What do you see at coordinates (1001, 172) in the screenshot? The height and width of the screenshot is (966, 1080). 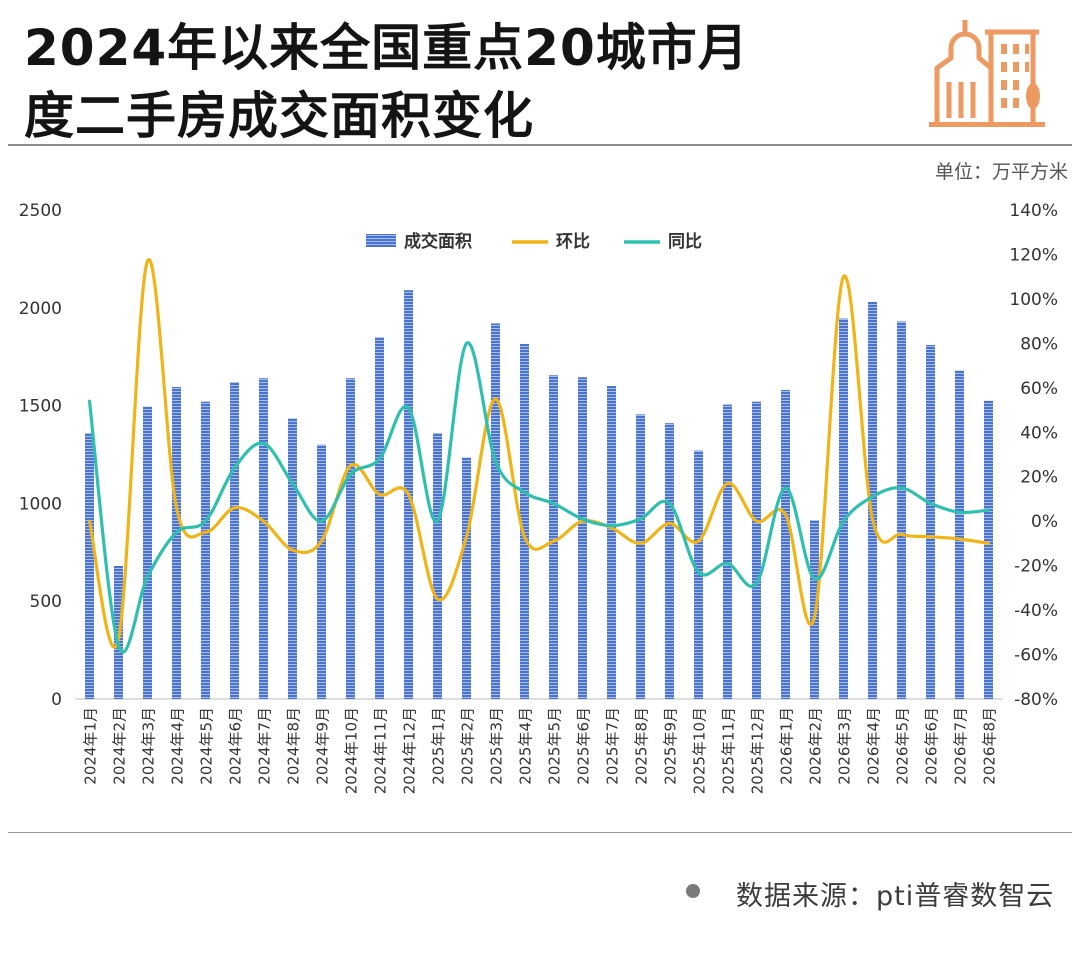 I see `unit-label: 单位：万平方米` at bounding box center [1001, 172].